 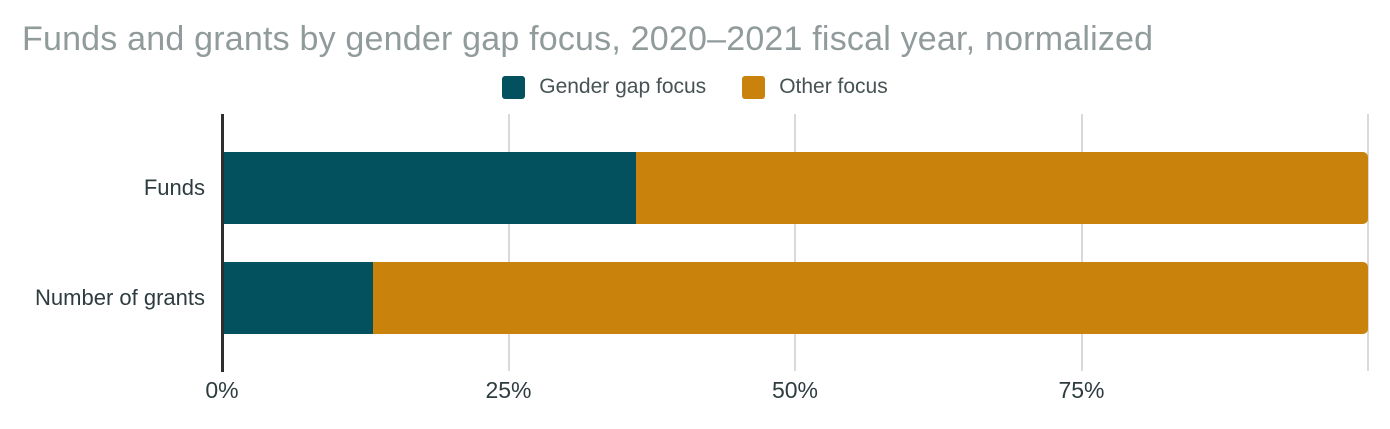 What do you see at coordinates (623, 86) in the screenshot?
I see `legend-label: Gender gap focus` at bounding box center [623, 86].